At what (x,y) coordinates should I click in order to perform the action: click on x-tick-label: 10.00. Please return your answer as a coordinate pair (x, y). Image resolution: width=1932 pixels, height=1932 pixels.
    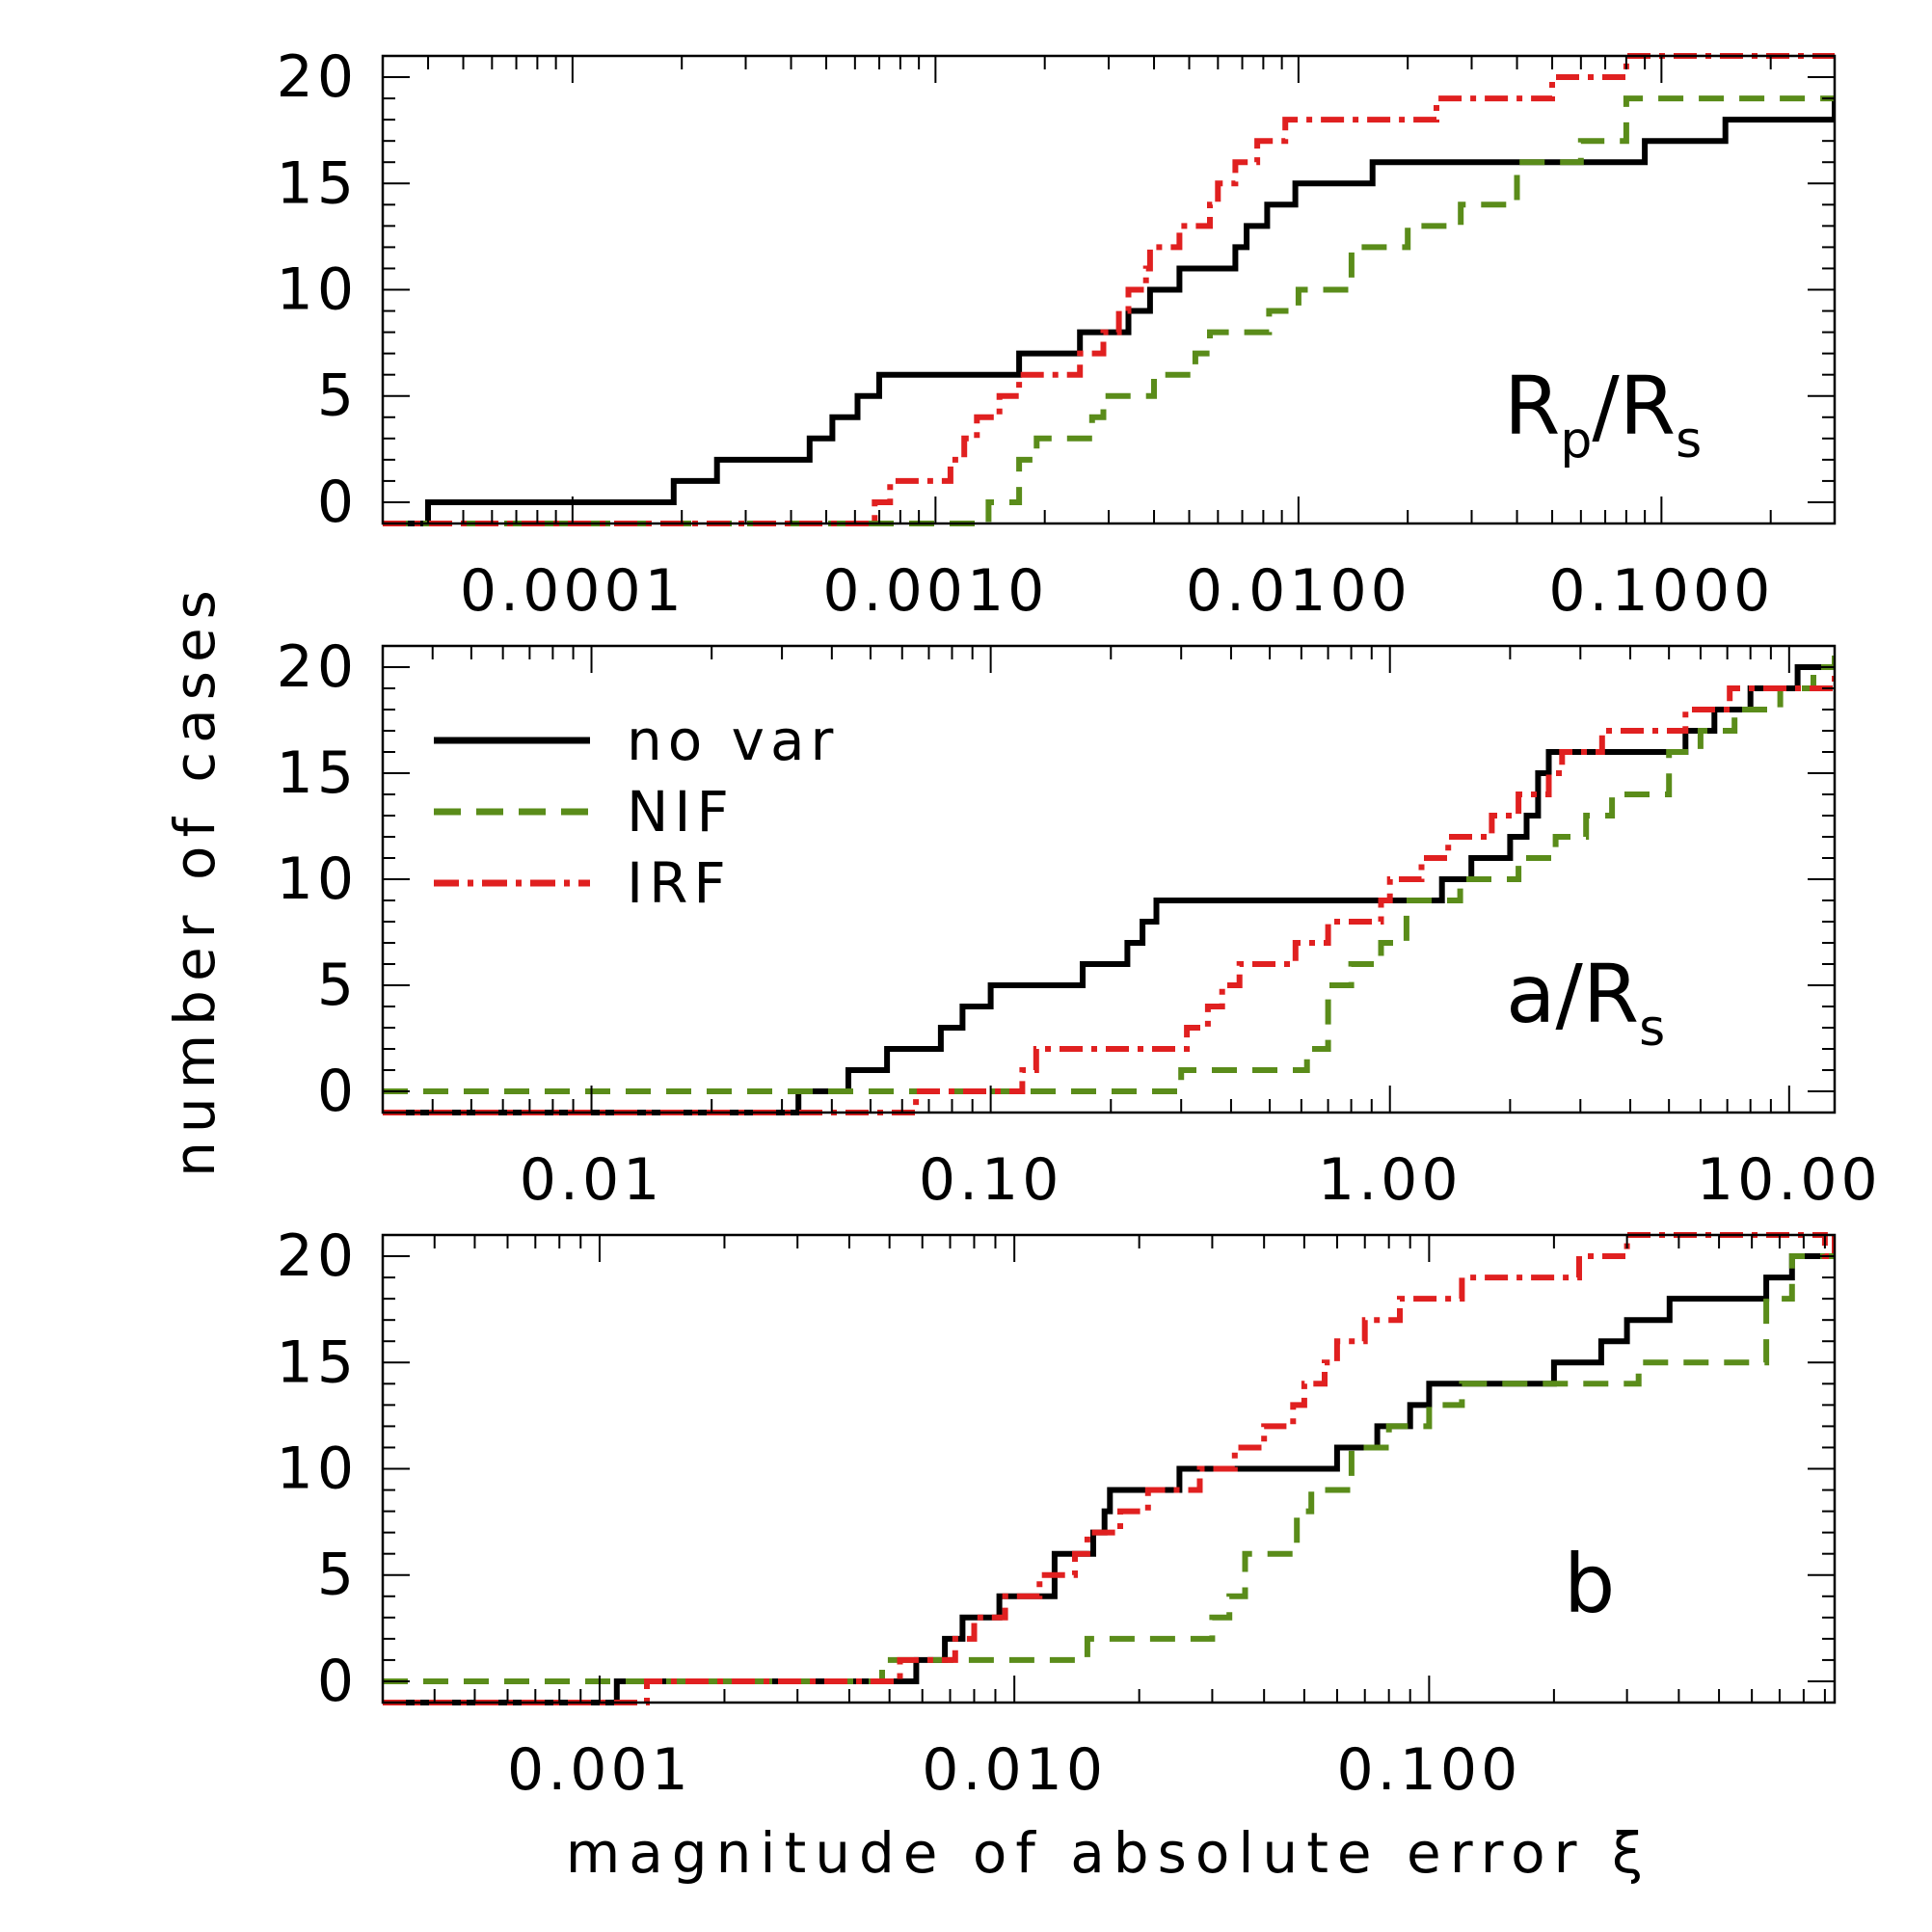
    Looking at the image, I should click on (1790, 1180).